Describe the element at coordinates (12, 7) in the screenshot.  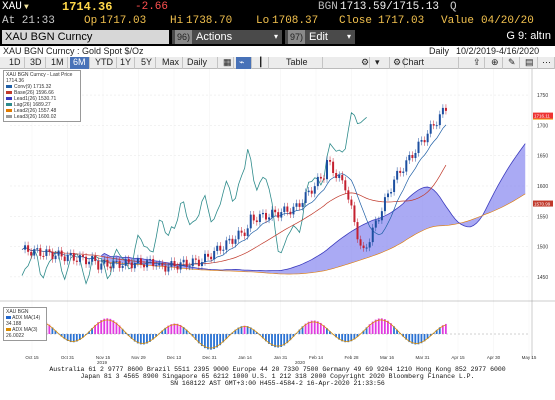
I see `quote-ticker: XAU` at that location.